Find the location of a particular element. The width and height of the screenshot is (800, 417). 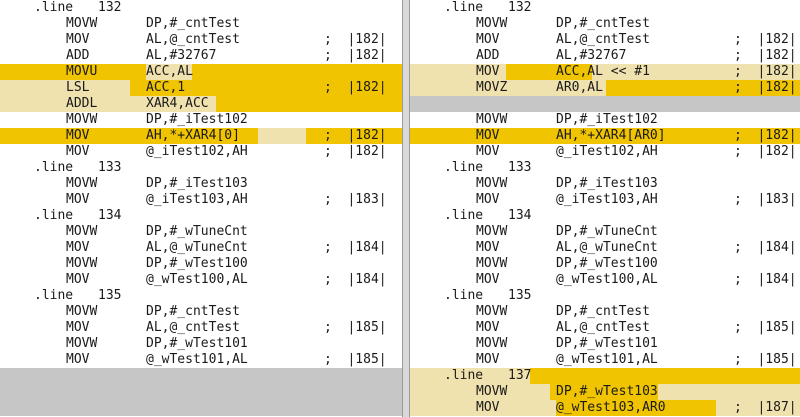

pane-divider is located at coordinates (406, 208).